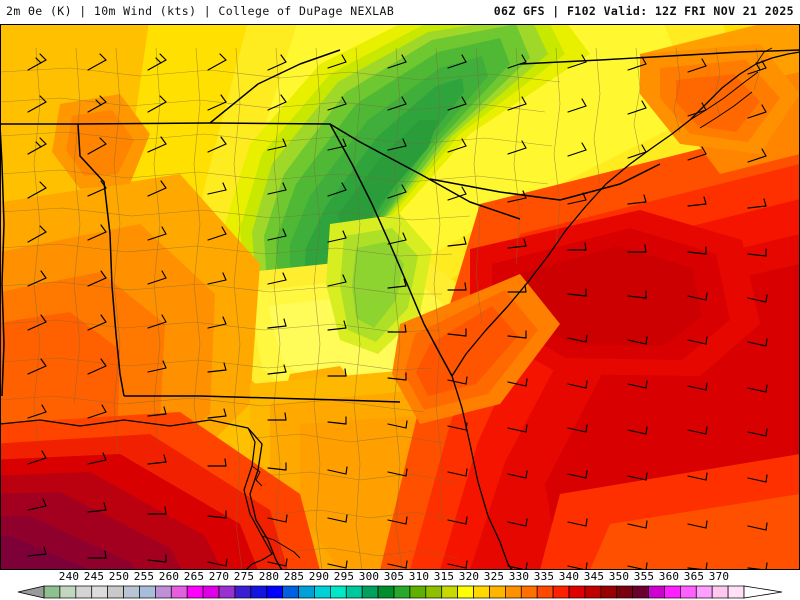 The width and height of the screenshot is (800, 600). I want to click on colorbar-tick-label: 260, so click(169, 576).